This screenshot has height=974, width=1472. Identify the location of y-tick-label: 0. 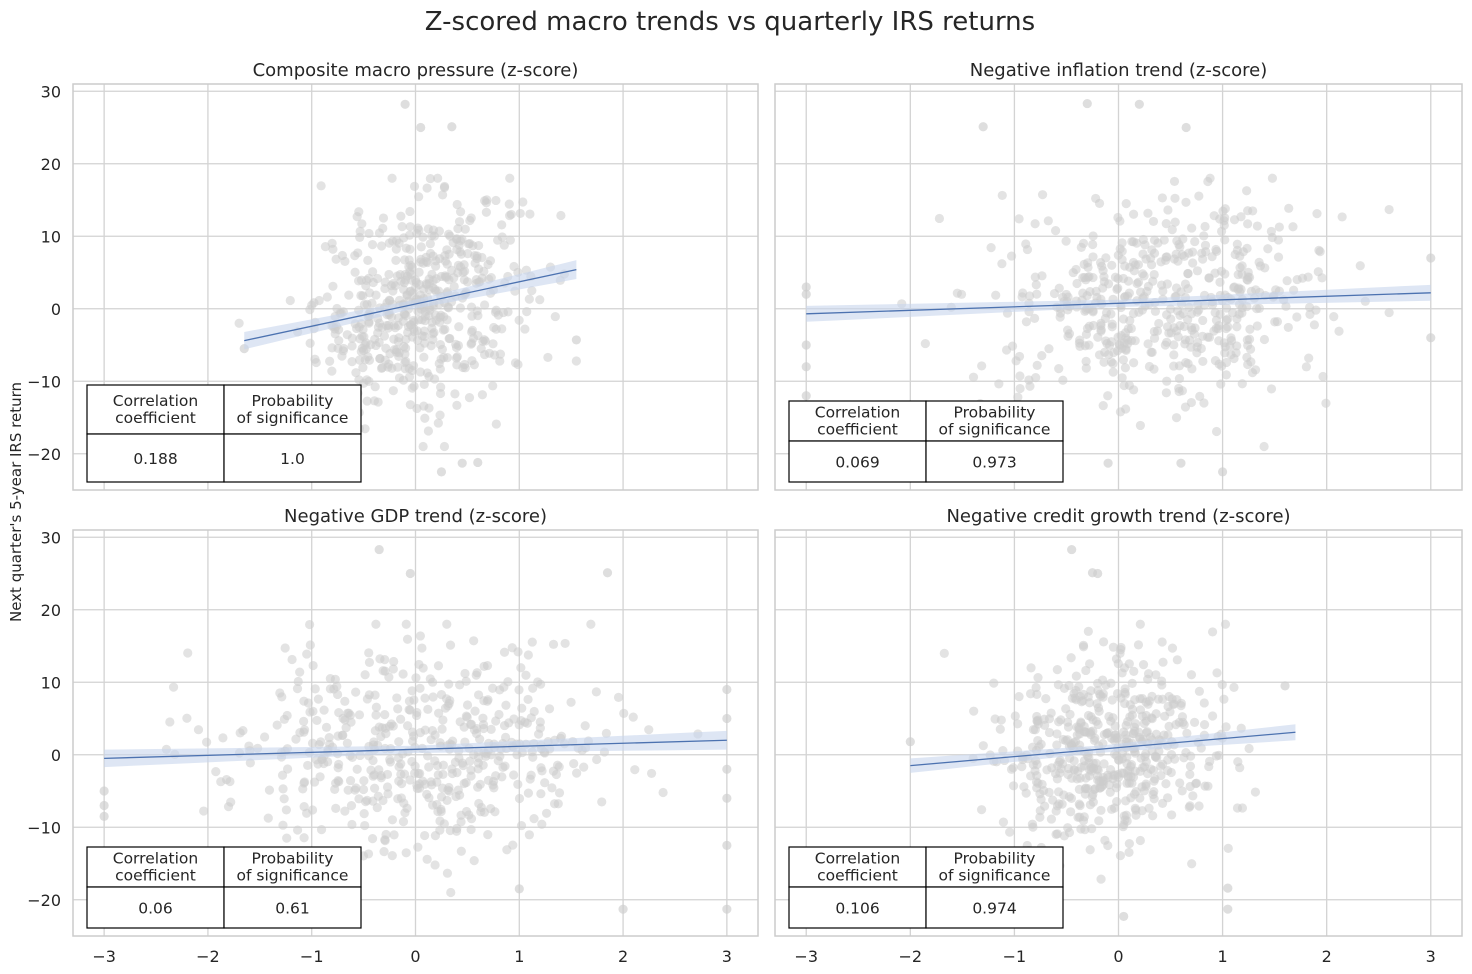
(56, 309).